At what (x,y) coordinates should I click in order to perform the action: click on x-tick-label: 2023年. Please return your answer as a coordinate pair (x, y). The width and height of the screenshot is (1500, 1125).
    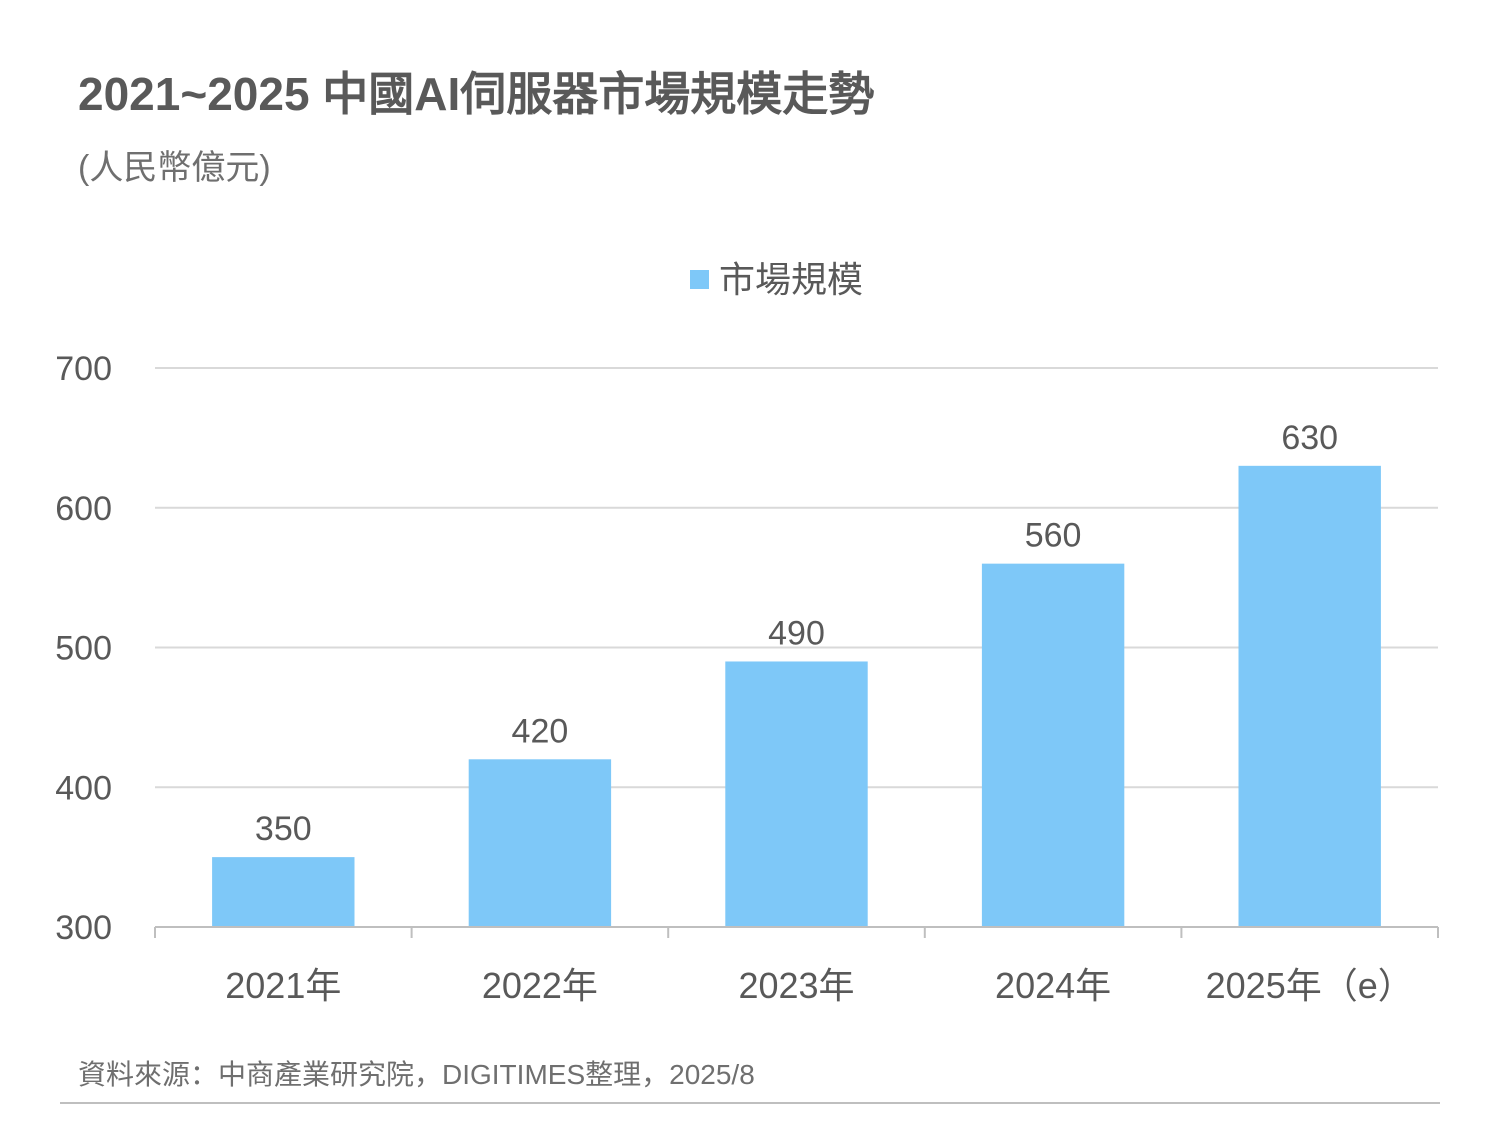
    Looking at the image, I should click on (796, 985).